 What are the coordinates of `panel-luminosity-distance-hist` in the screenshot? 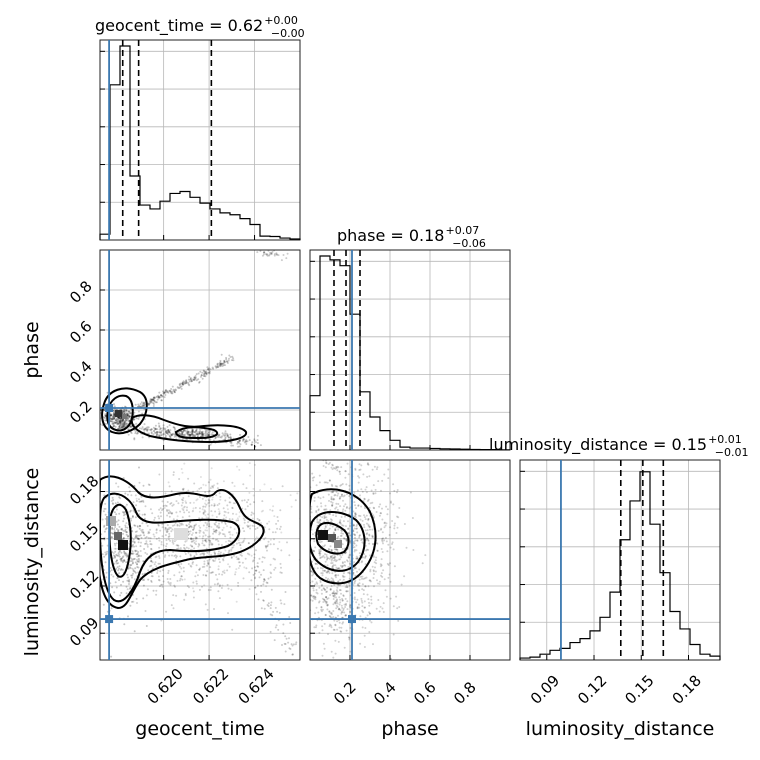 It's located at (620, 560).